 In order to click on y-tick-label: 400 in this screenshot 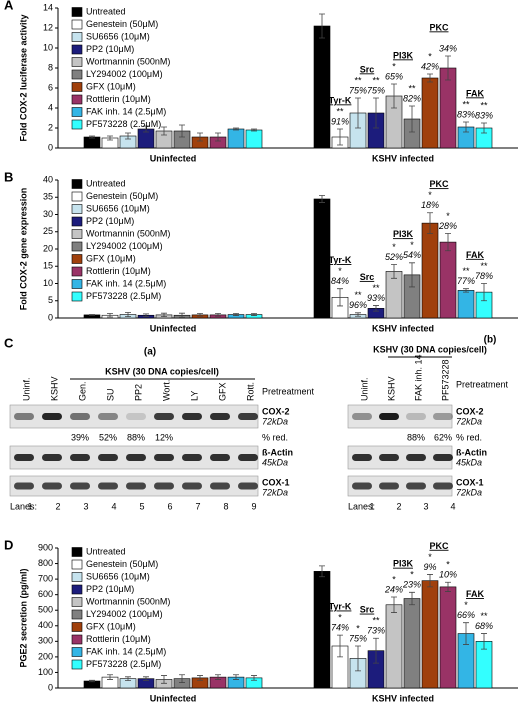, I will do `click(45, 625)`.